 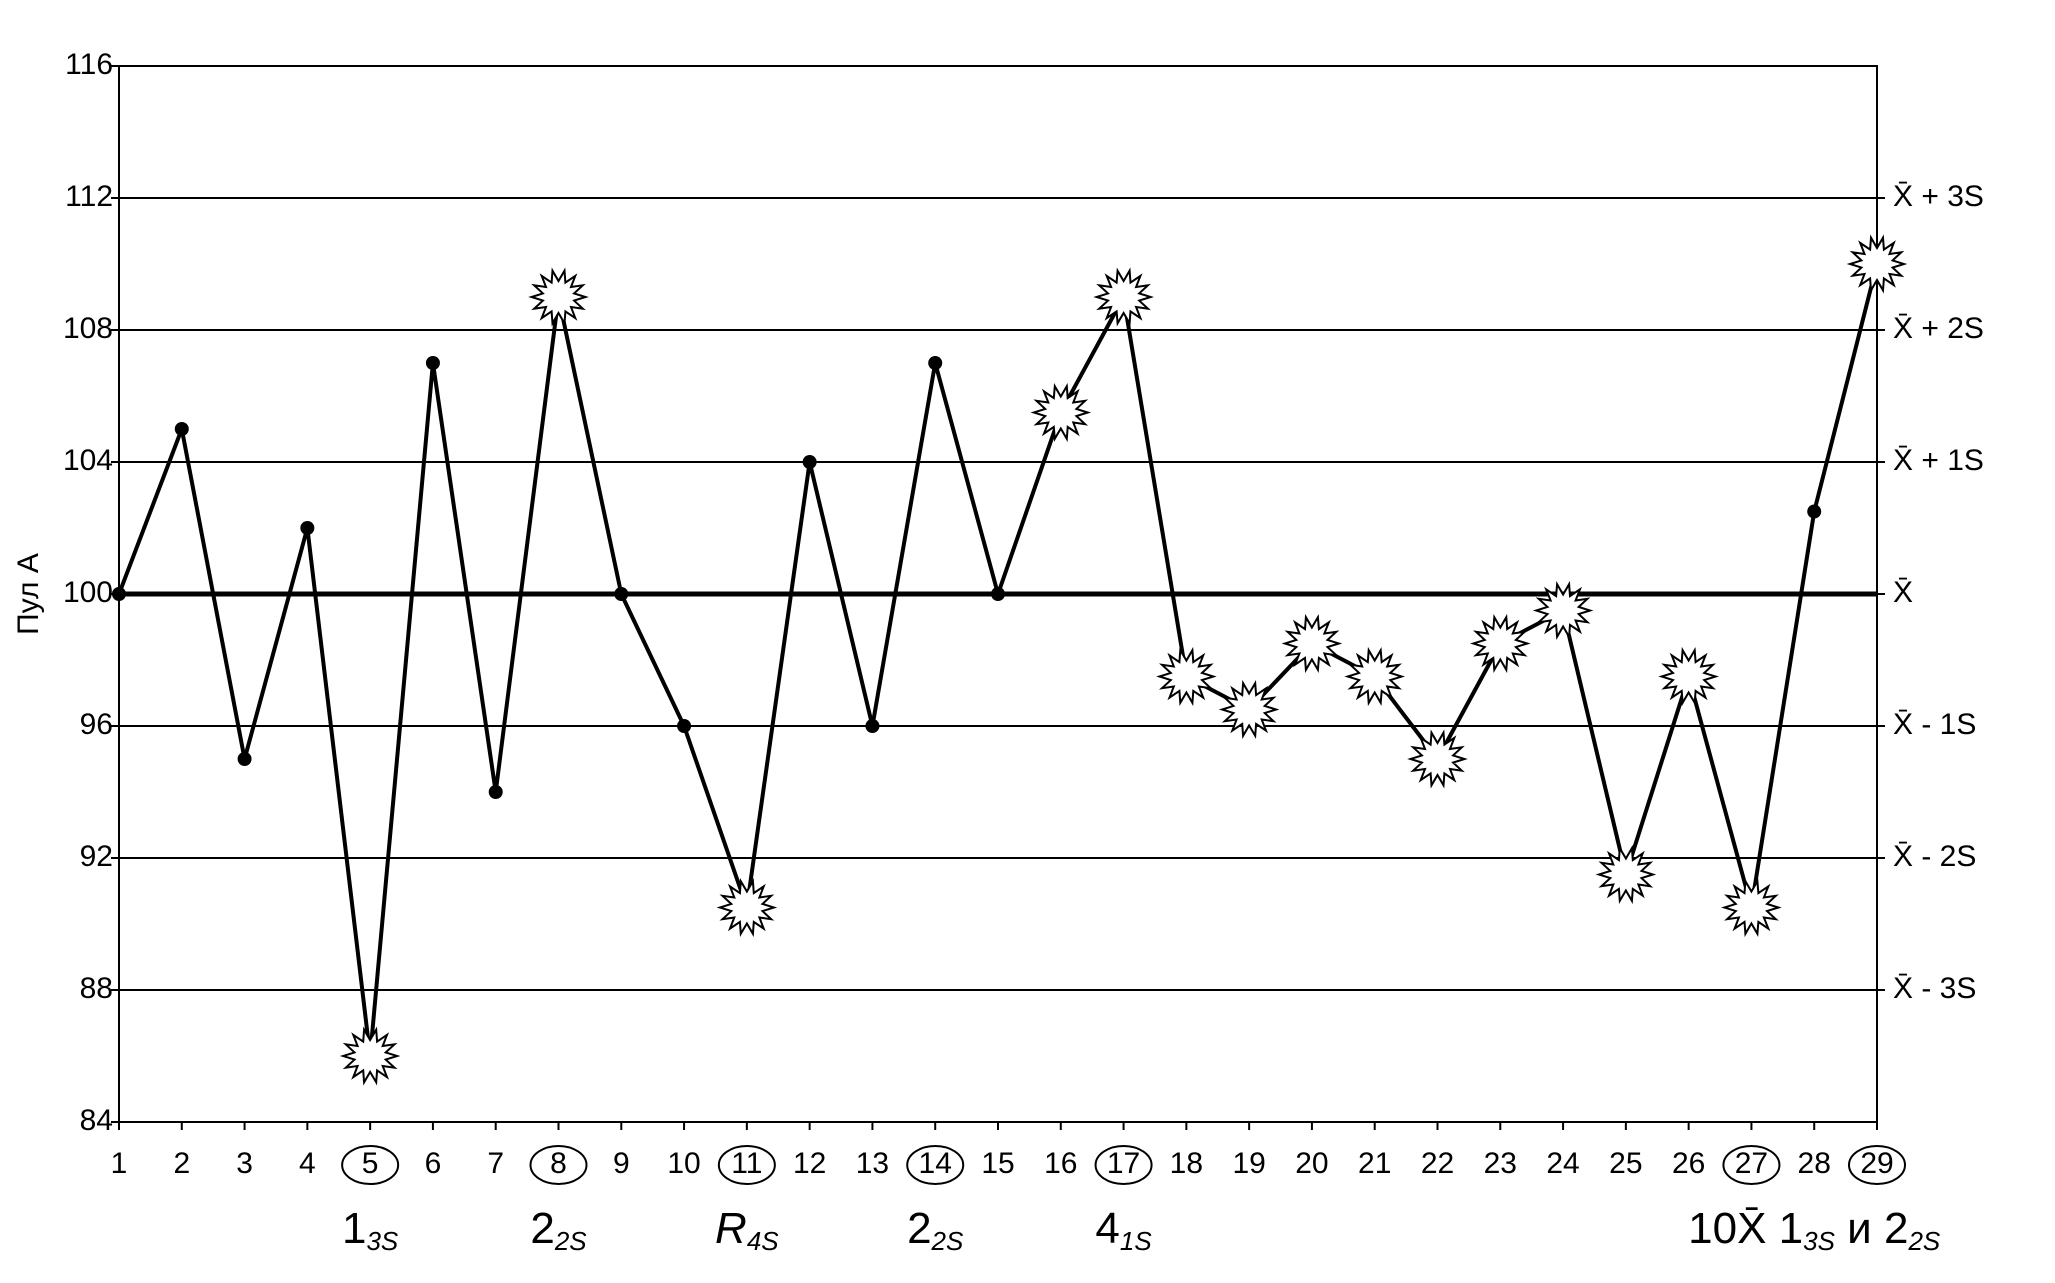 I want to click on reference-label: X̄ - 3S, so click(x=1934, y=988).